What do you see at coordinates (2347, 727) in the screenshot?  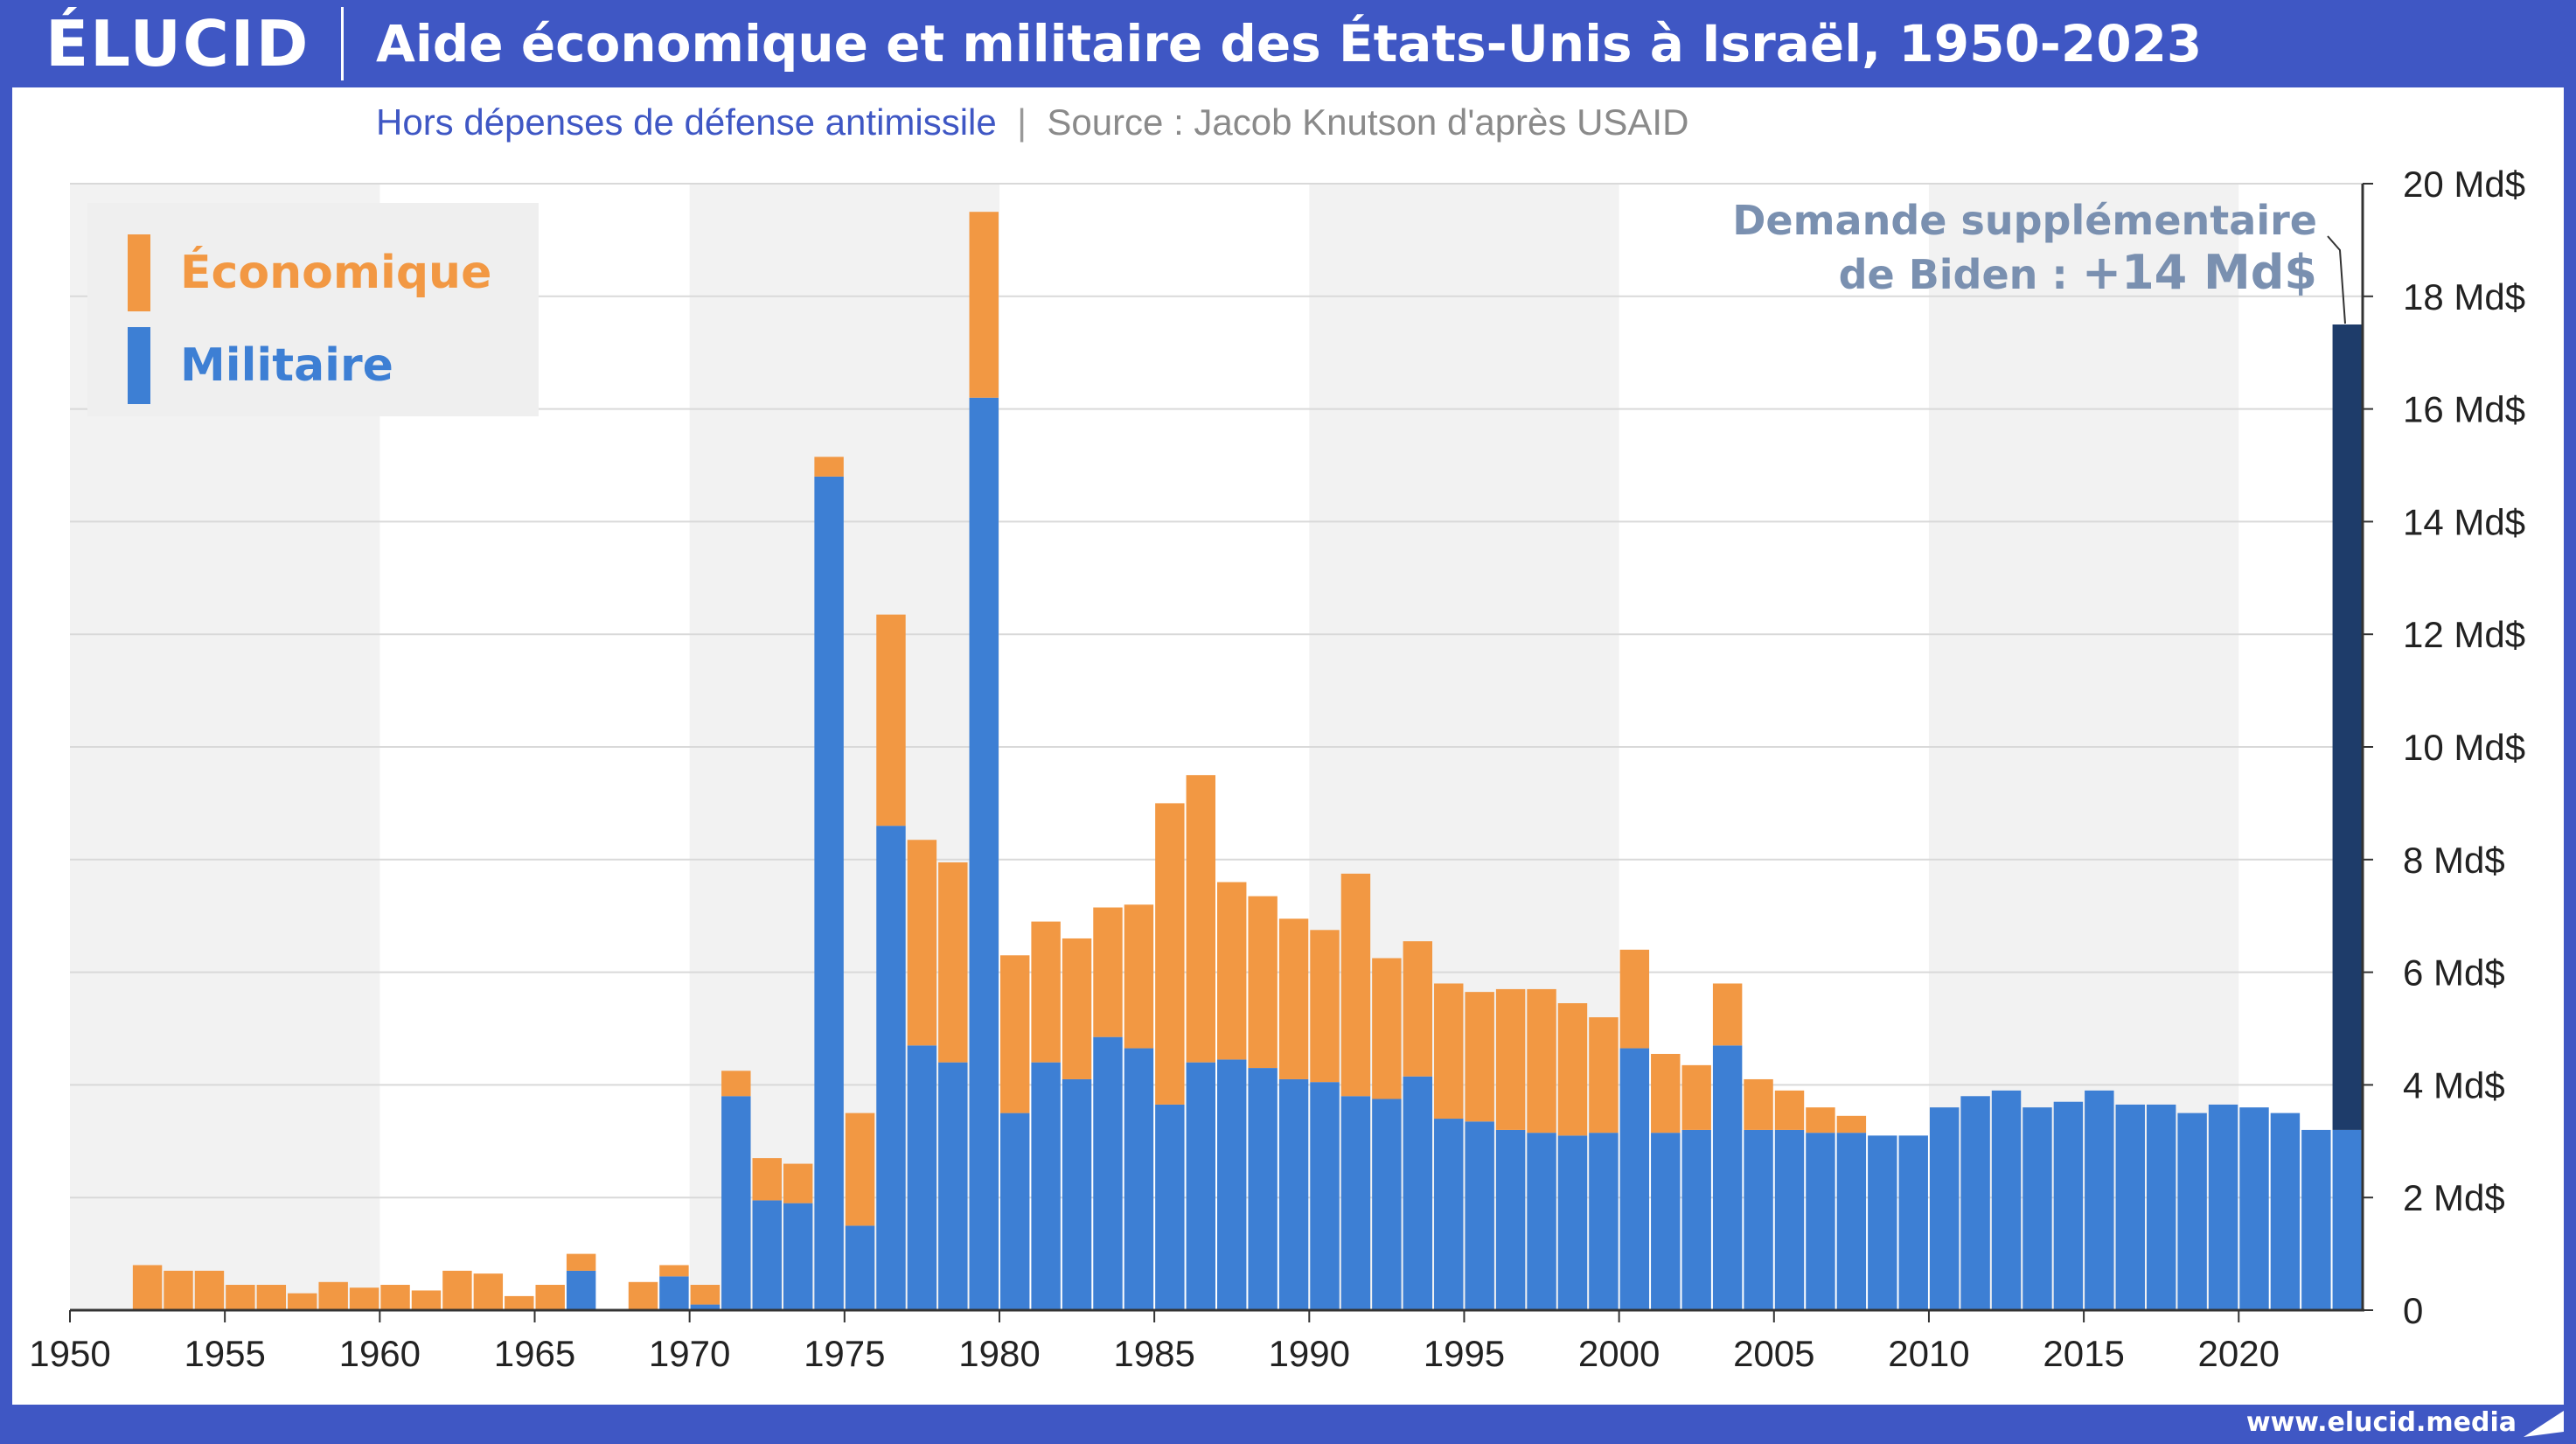 I see `bar-biden-request` at bounding box center [2347, 727].